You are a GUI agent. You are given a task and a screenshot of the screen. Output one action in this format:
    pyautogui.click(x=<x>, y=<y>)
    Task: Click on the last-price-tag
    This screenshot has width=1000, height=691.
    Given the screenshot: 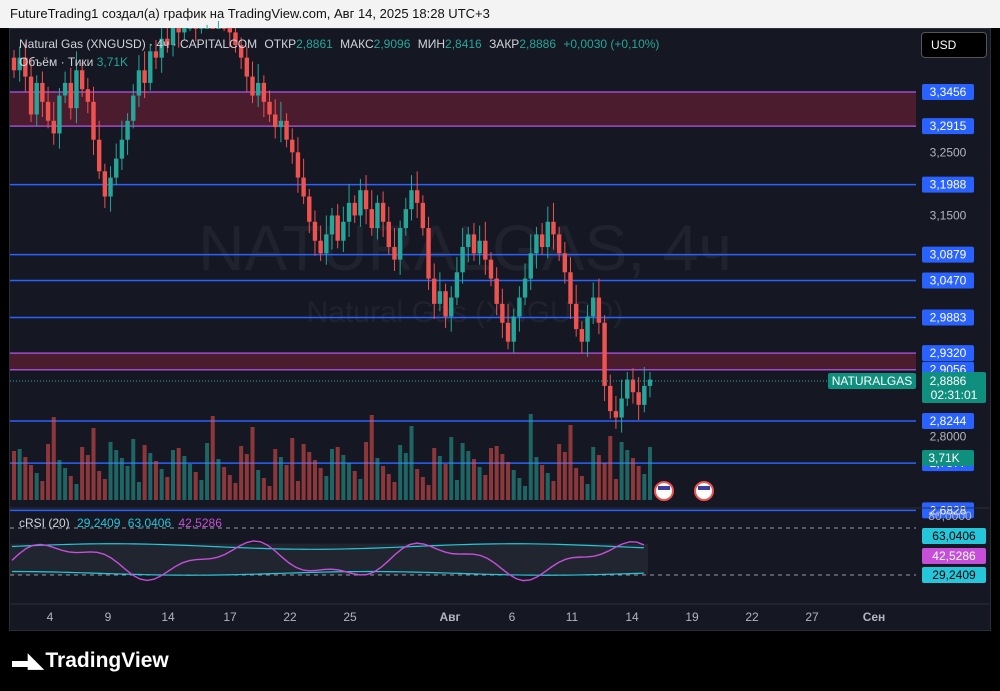 What is the action you would take?
    pyautogui.click(x=954, y=387)
    